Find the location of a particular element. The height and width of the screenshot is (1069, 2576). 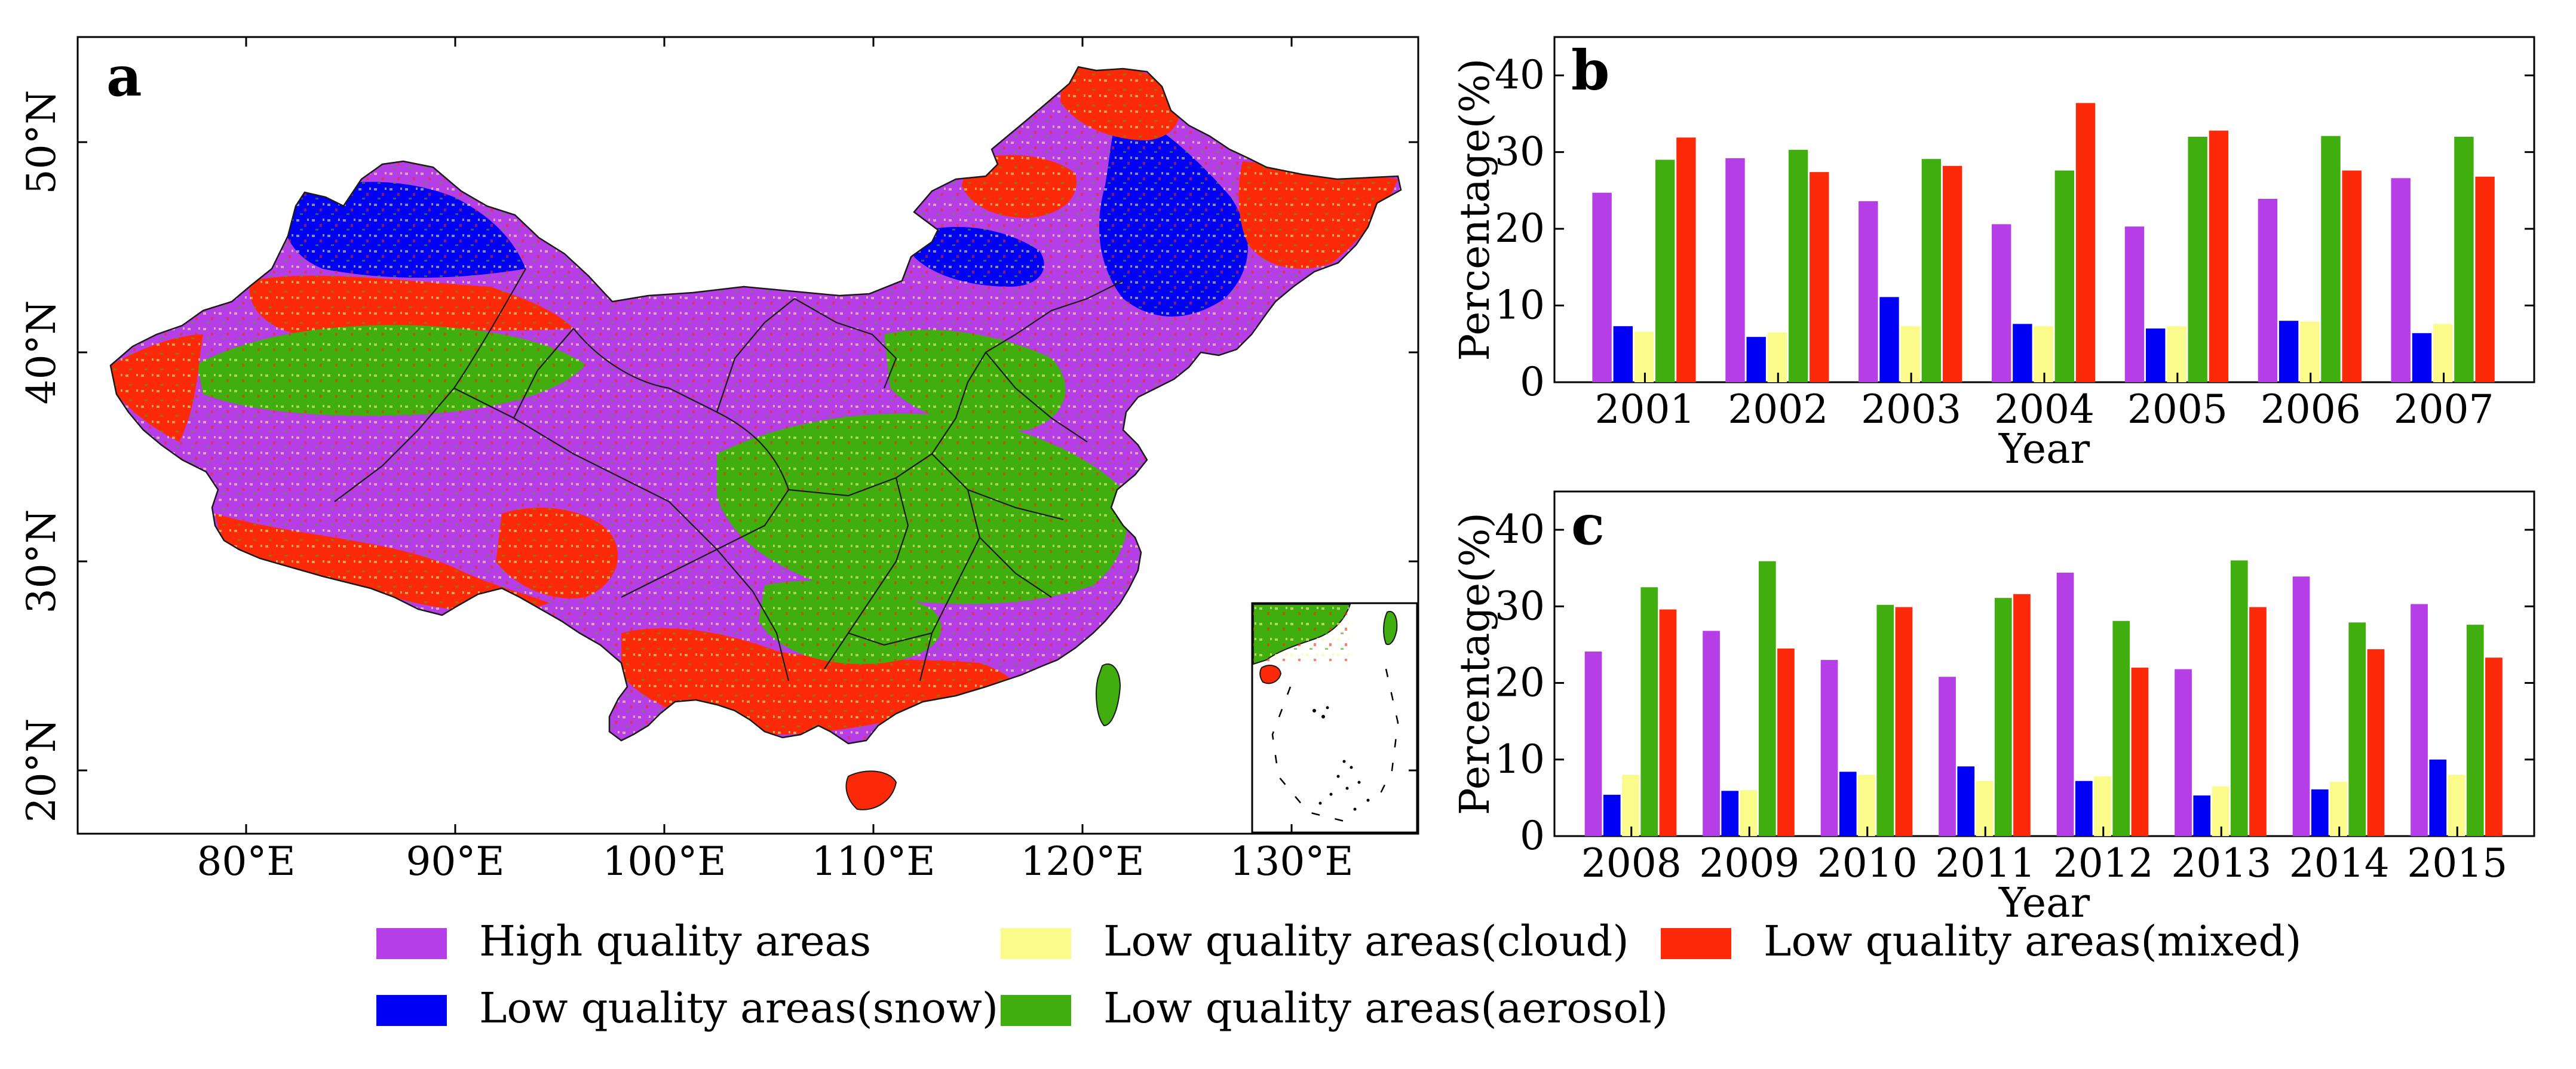

bar-snow-2012 is located at coordinates (2084, 808).